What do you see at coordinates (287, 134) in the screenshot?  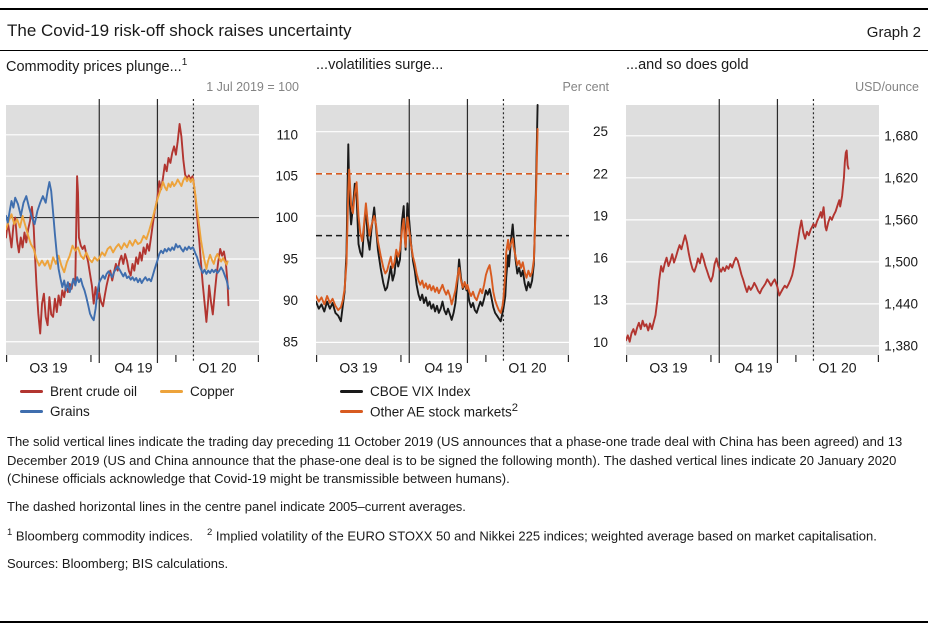 I see `svg-text: 110` at bounding box center [287, 134].